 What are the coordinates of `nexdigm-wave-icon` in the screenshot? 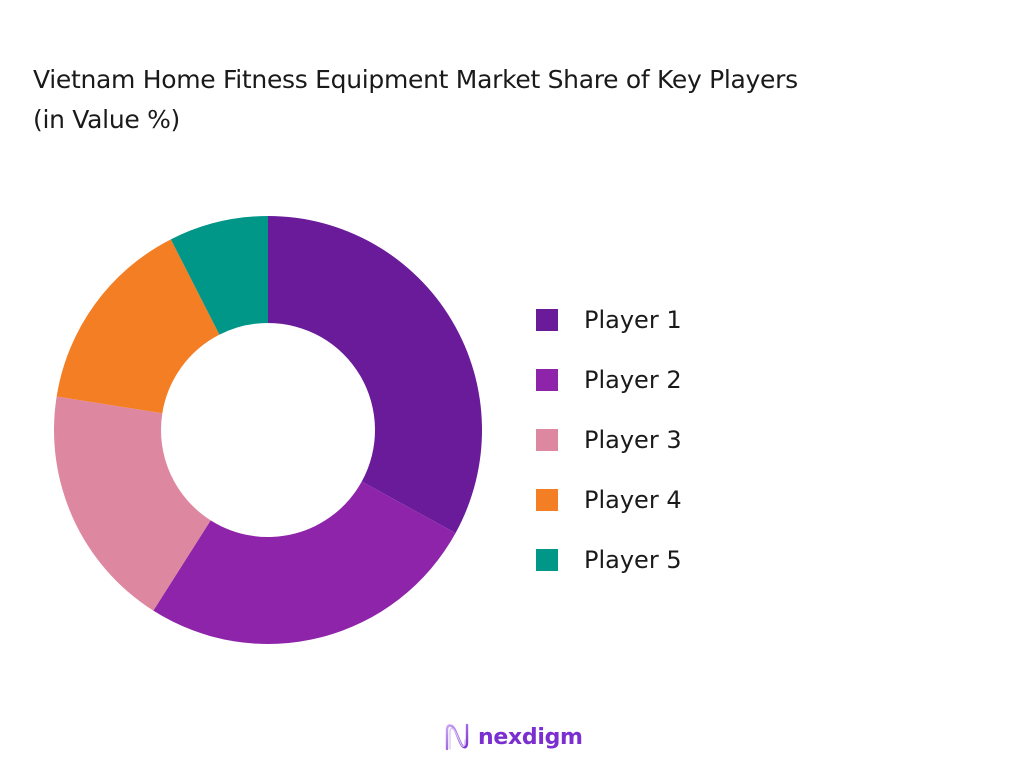 It's located at (457, 737).